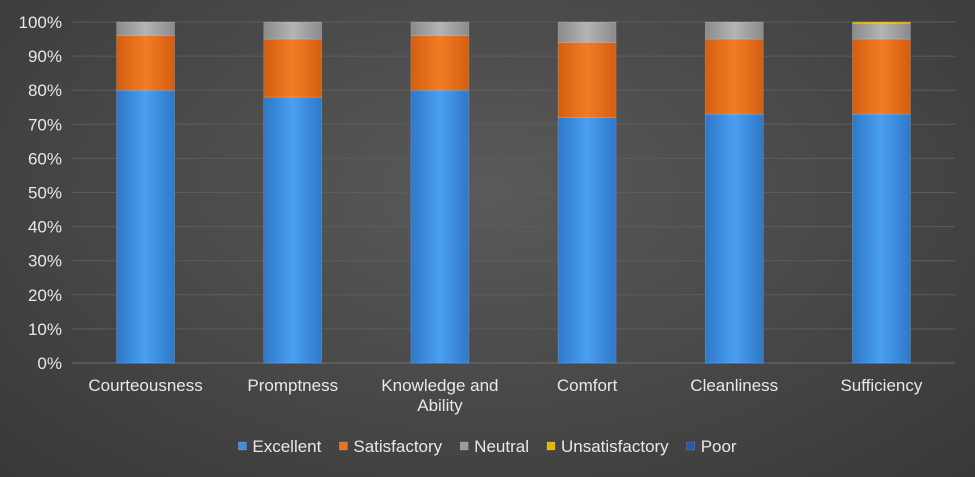  I want to click on y-tick-label: 50%, so click(45, 193).